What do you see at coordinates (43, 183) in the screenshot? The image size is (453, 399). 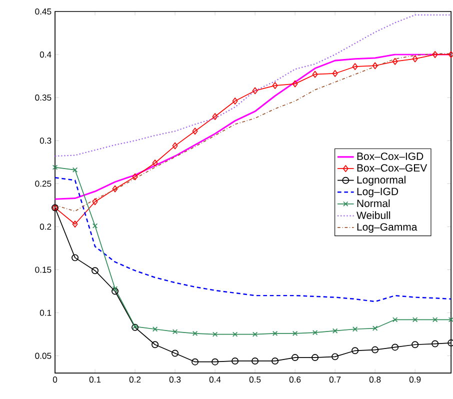 I see `y-tick-label: 0.25` at bounding box center [43, 183].